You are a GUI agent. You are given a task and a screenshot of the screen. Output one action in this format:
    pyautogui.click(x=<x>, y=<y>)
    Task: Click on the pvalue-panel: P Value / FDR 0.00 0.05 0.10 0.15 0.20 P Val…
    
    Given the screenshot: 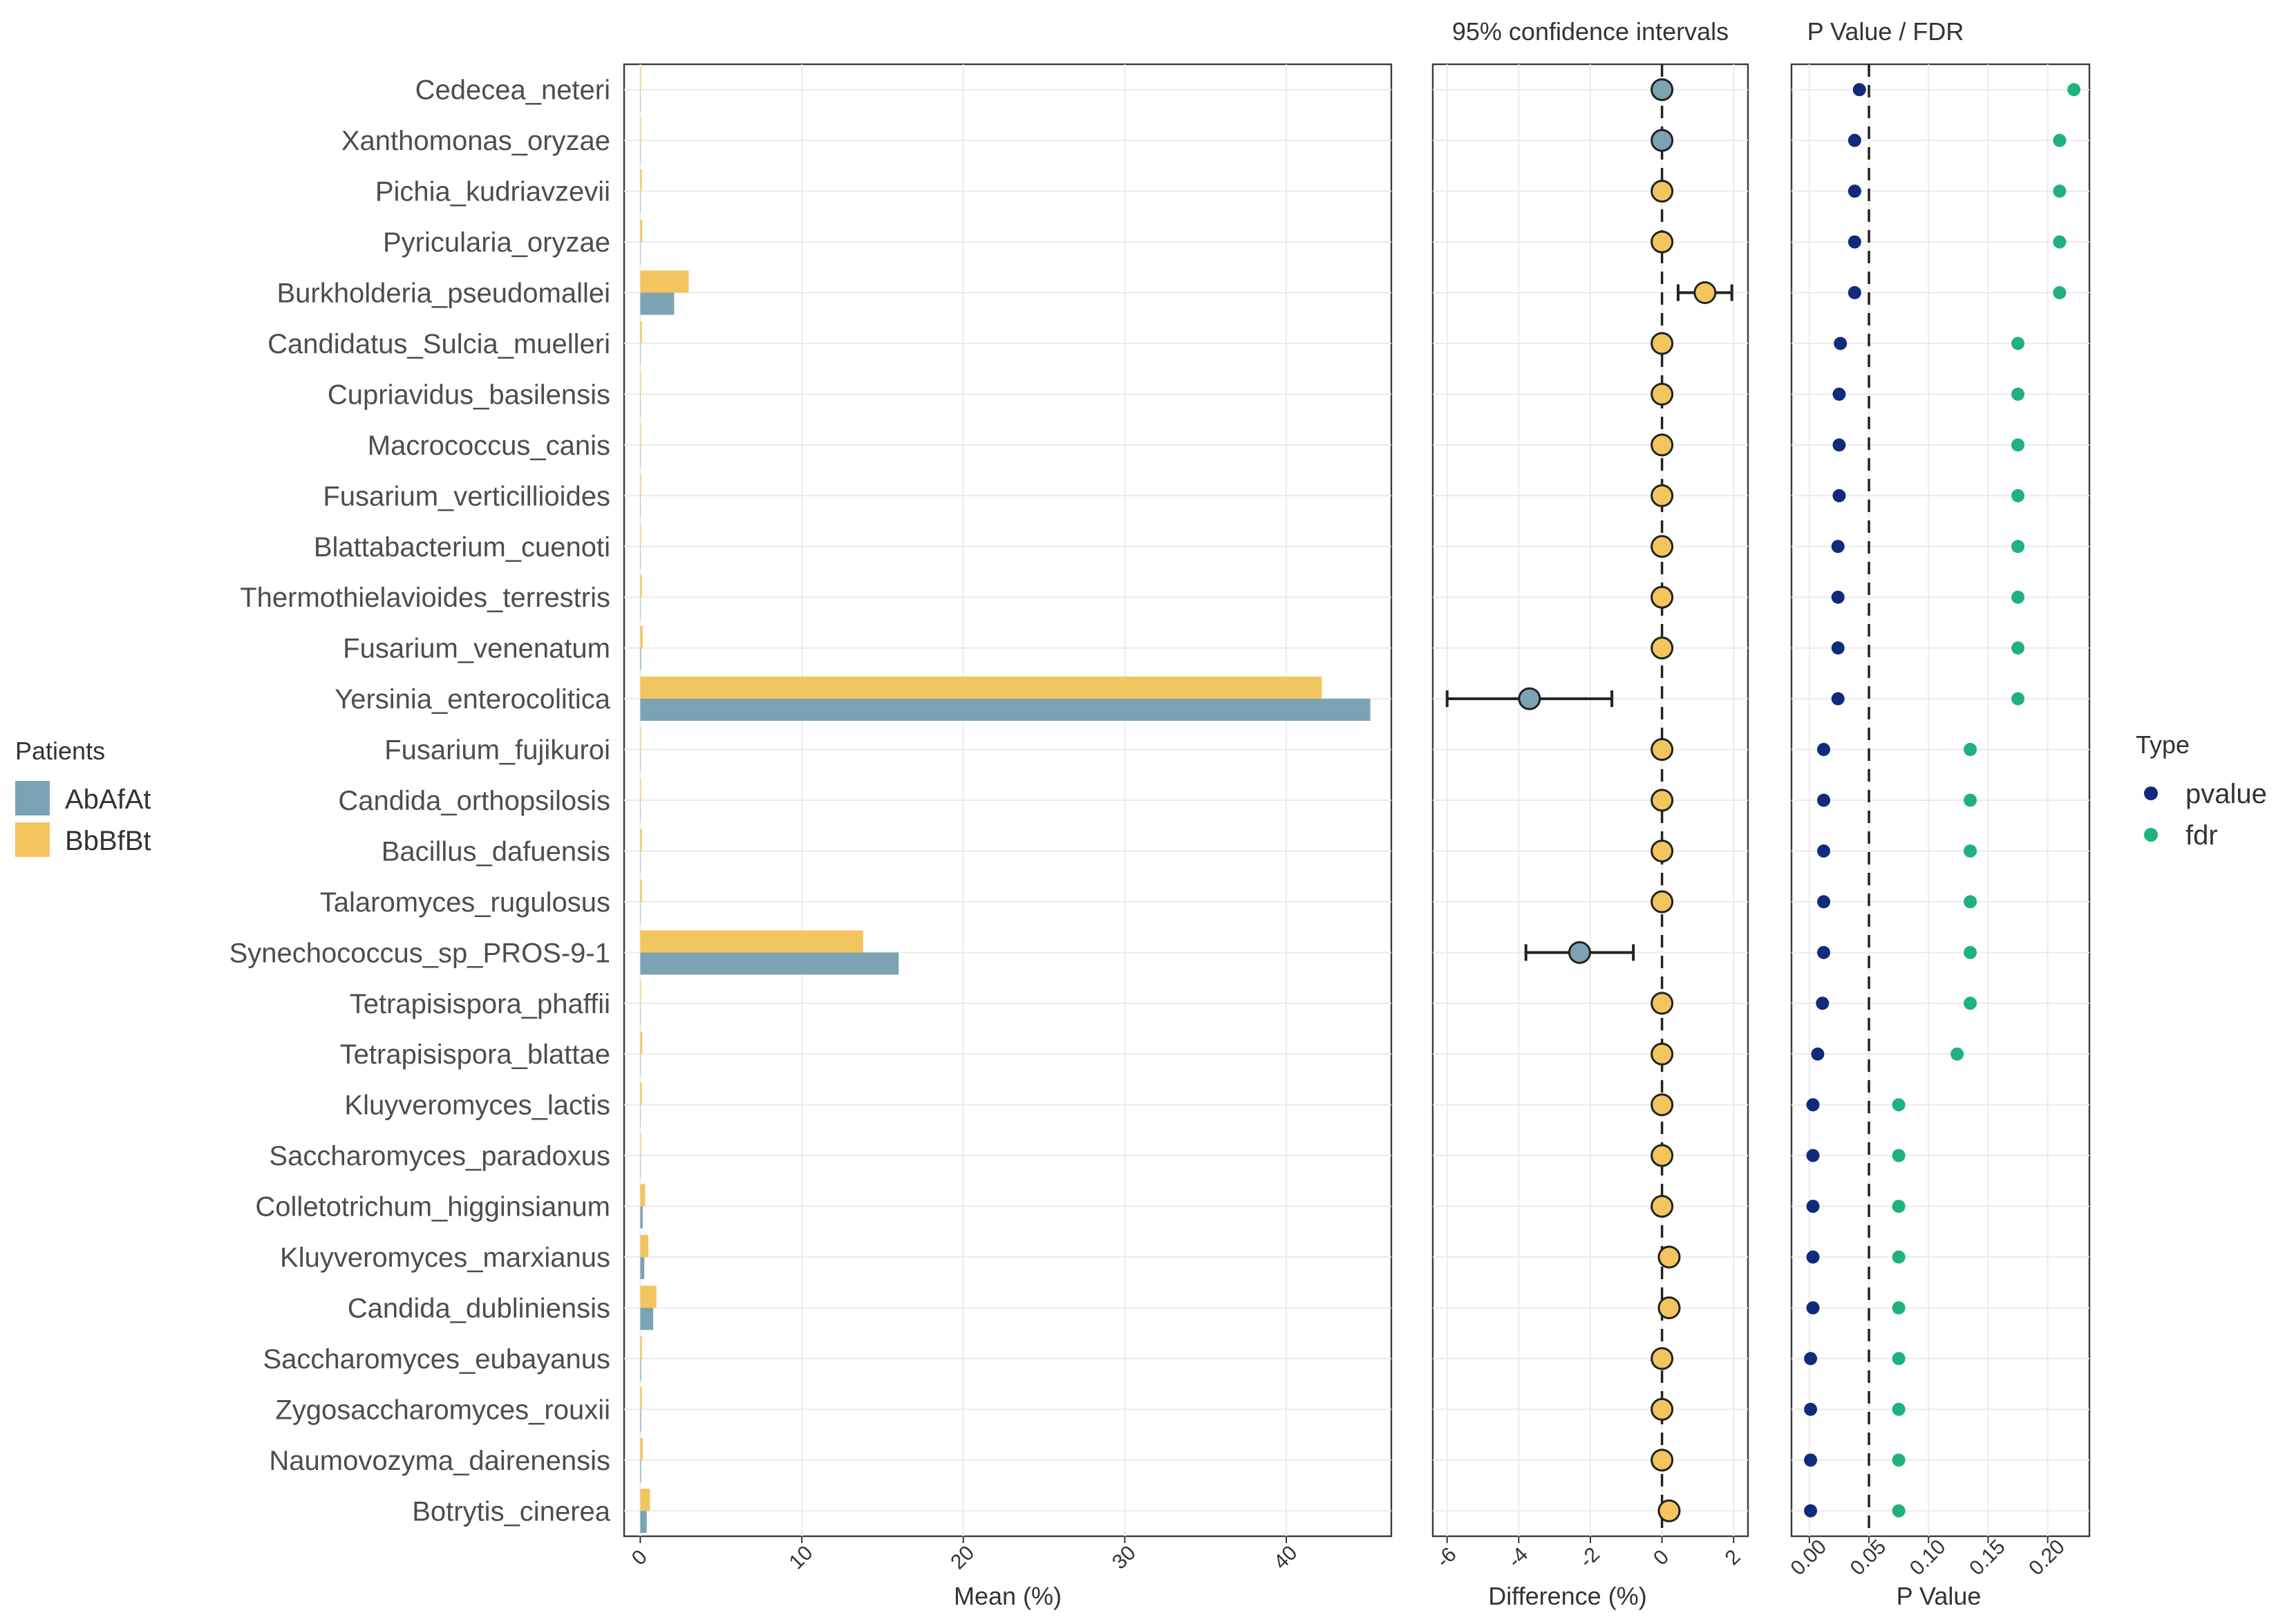 What is the action you would take?
    pyautogui.click(x=1938, y=813)
    